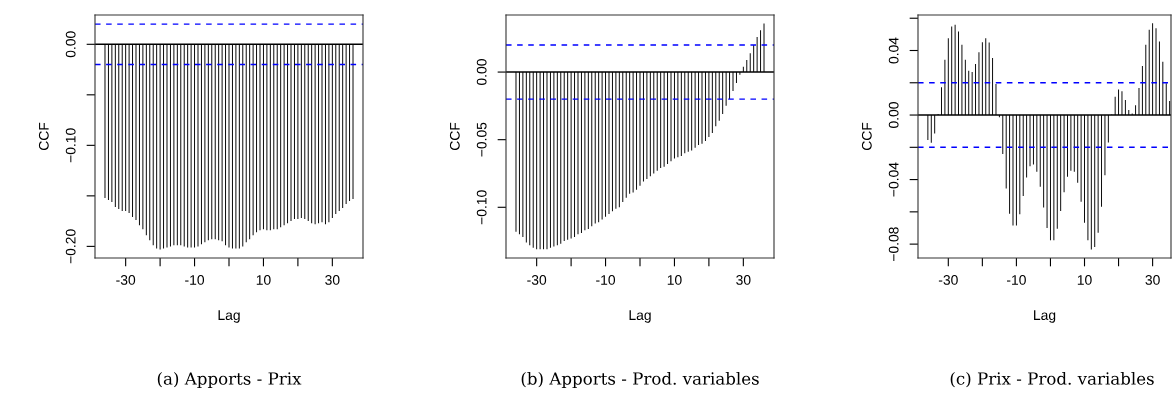 Image resolution: width=1172 pixels, height=412 pixels. Describe the element at coordinates (893, 244) in the screenshot. I see `y-tick-label: −0.08` at that location.